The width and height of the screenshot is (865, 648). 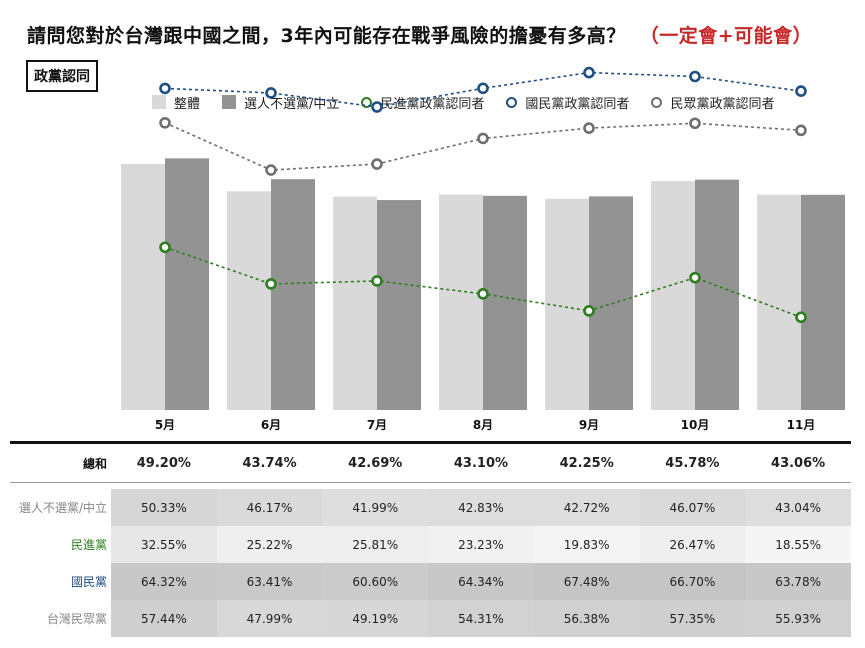 What do you see at coordinates (692, 544) in the screenshot?
I see `table-cell: 26.47%` at bounding box center [692, 544].